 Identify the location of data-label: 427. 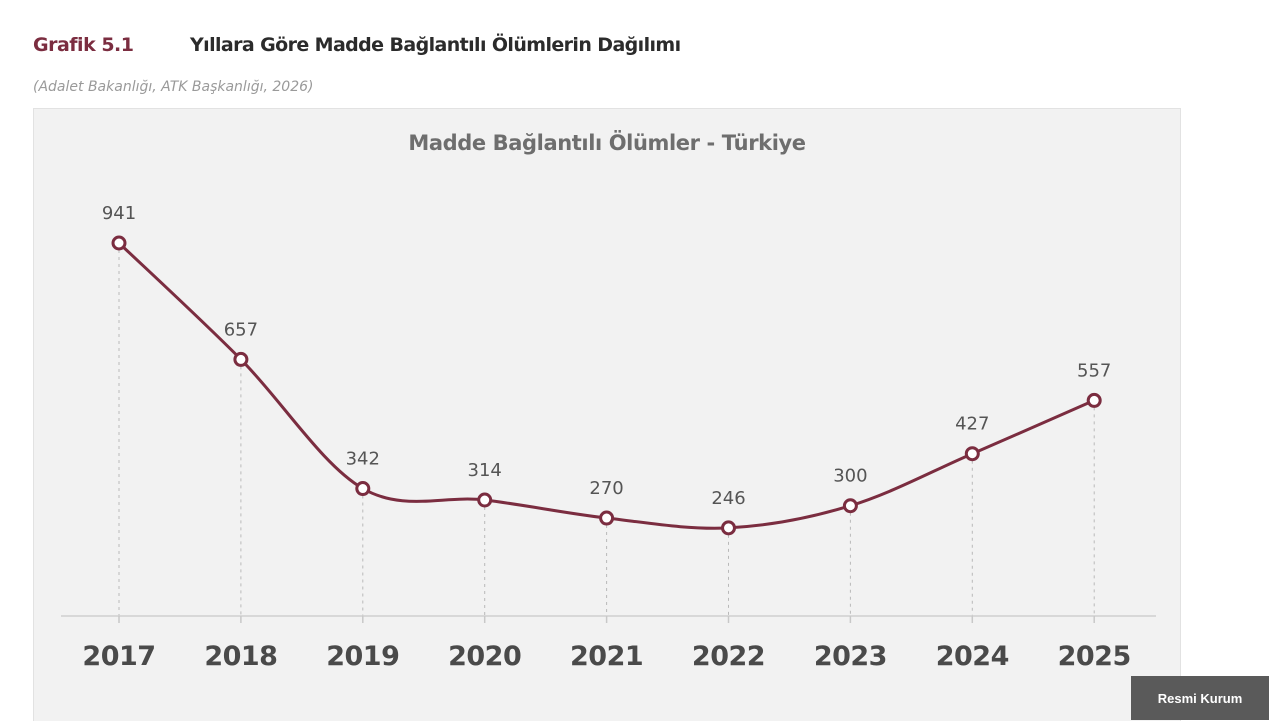
(972, 424).